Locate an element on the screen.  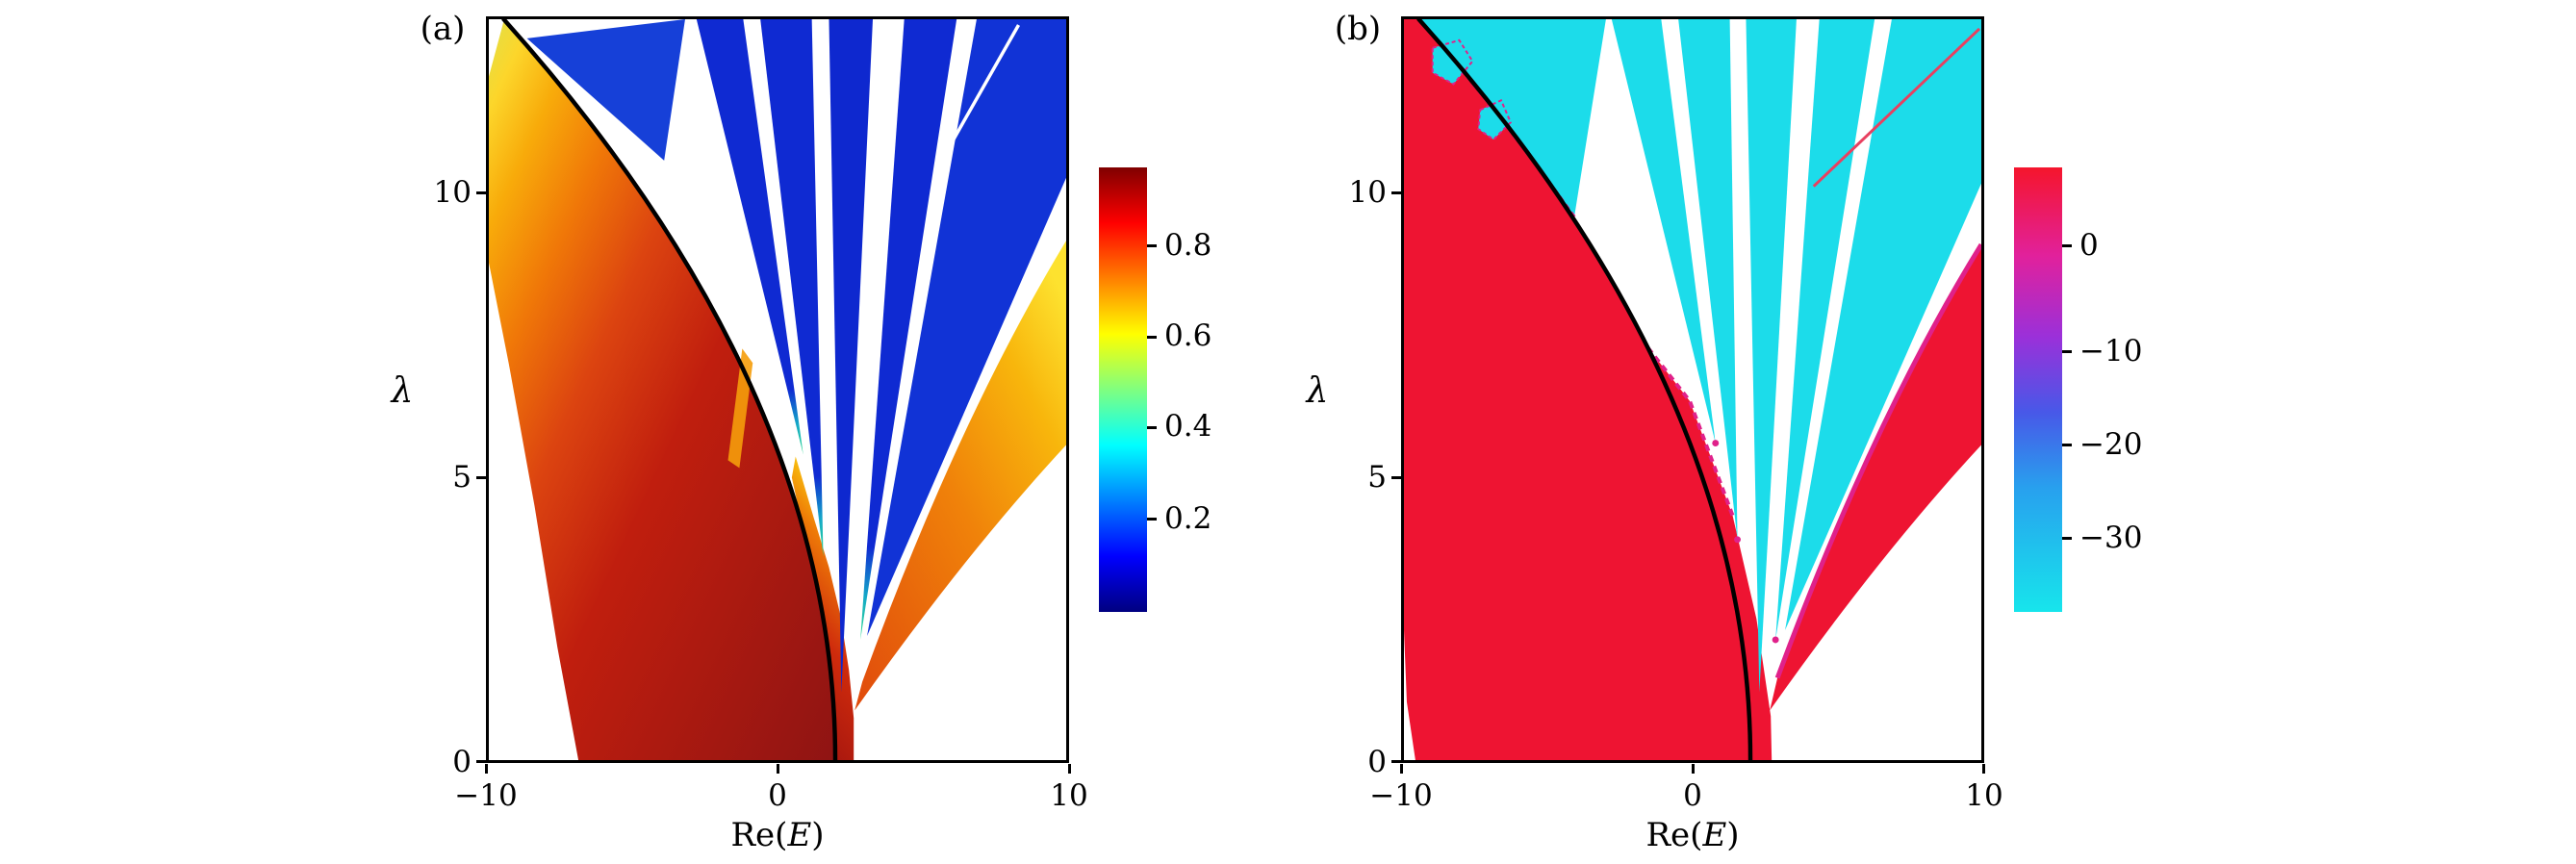
blue-wedge-2-a is located at coordinates (792, 288).